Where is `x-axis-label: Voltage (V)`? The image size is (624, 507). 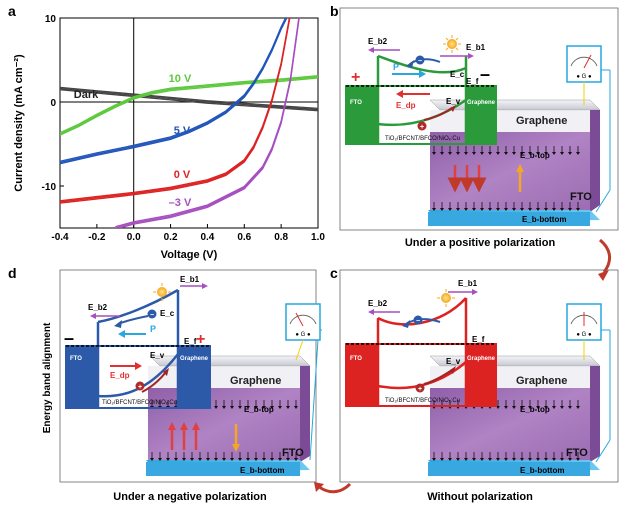
x-axis-label: Voltage (V) is located at coordinates (189, 255).